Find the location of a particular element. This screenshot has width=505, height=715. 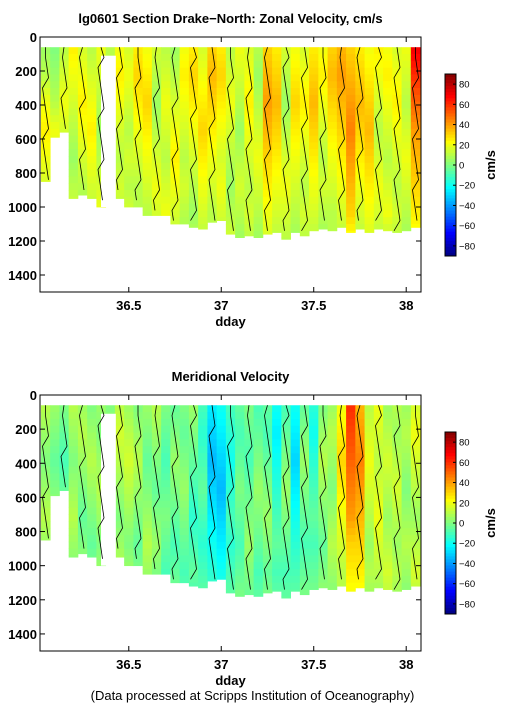

y-tick-label: 800 is located at coordinates (26, 173).